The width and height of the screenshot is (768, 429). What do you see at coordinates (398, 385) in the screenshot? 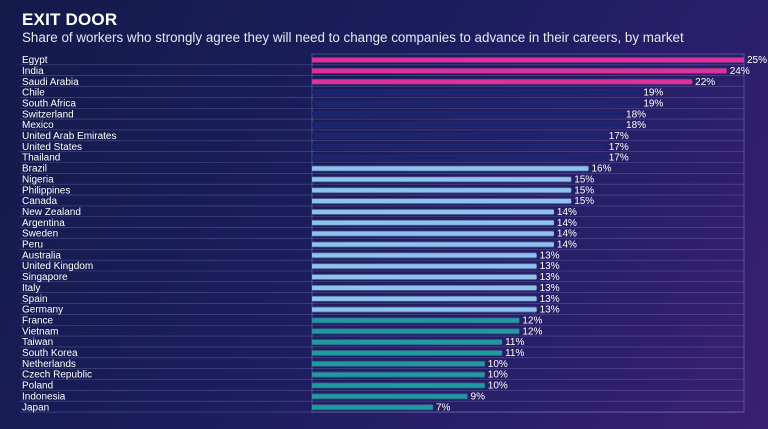
I see `bar-poland` at bounding box center [398, 385].